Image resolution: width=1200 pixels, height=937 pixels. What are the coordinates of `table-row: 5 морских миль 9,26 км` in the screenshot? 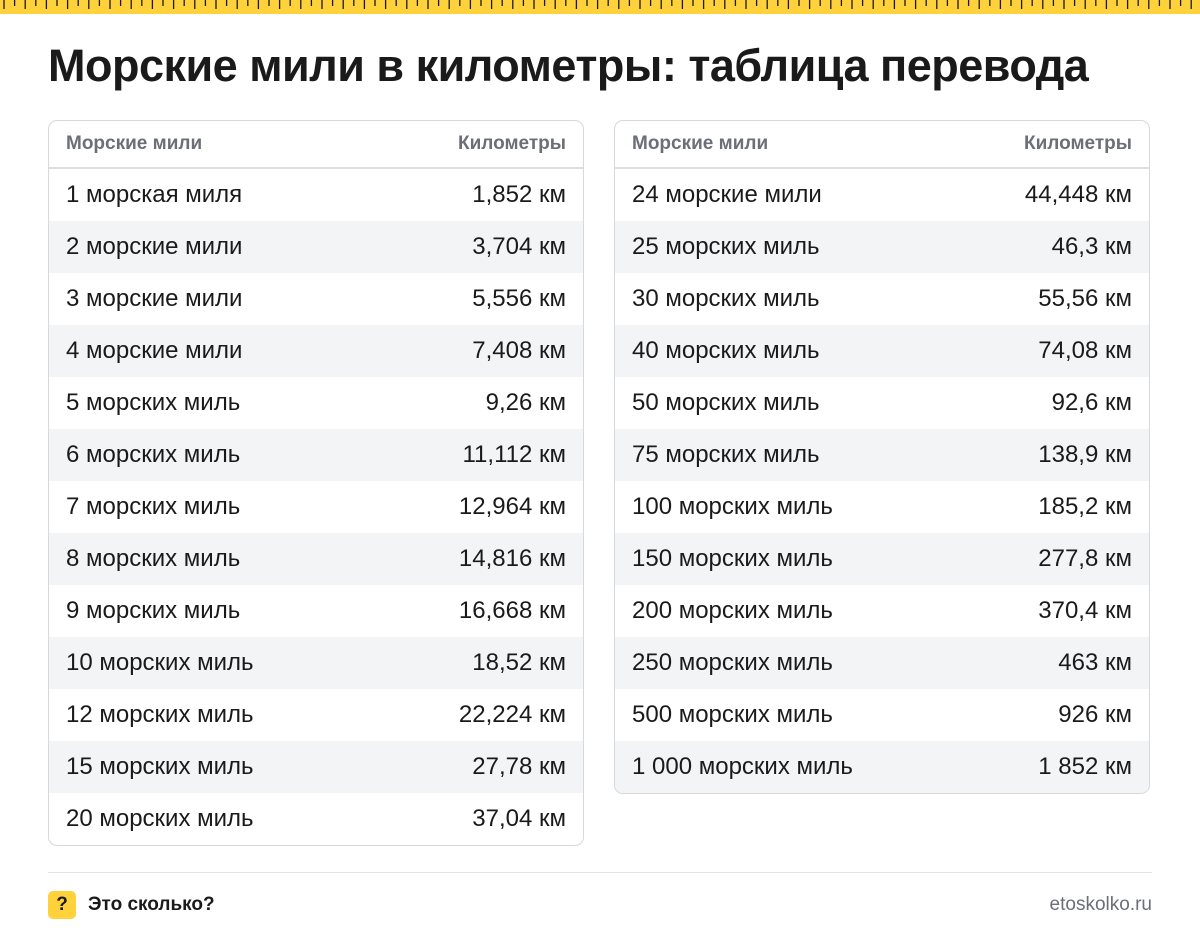 It's located at (316, 403).